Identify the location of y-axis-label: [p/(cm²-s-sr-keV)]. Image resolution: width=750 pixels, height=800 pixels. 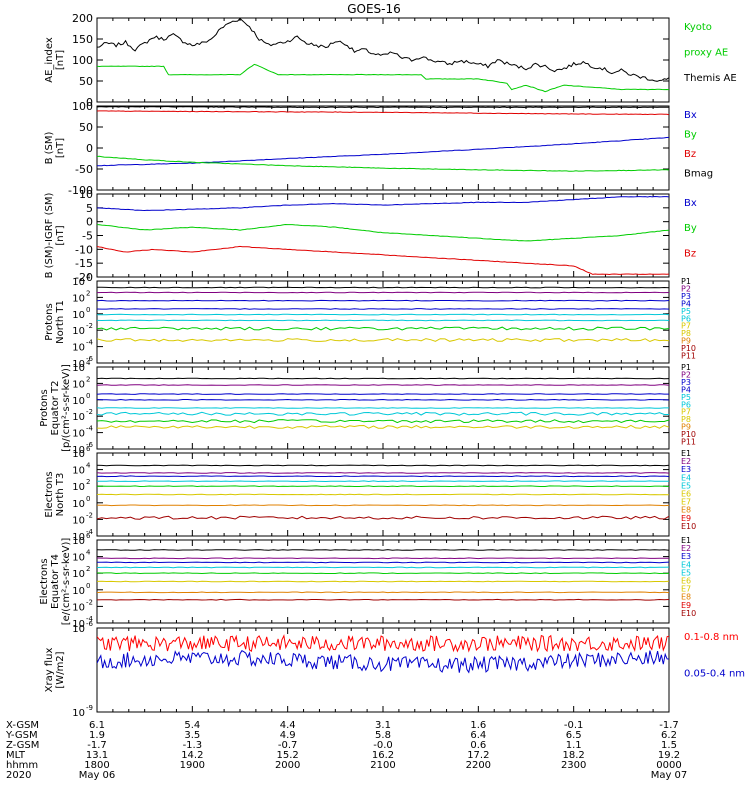
(66, 408).